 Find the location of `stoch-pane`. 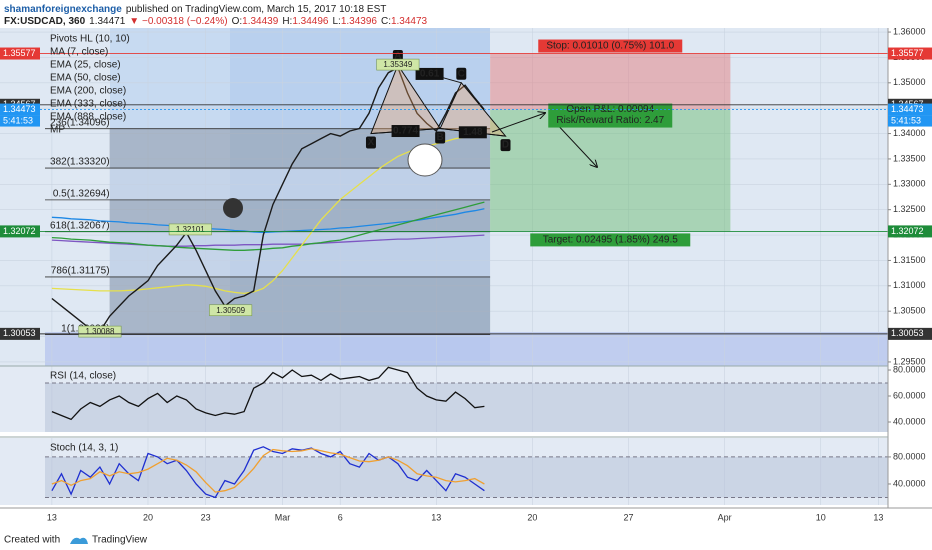

stoch-pane is located at coordinates (444, 471).